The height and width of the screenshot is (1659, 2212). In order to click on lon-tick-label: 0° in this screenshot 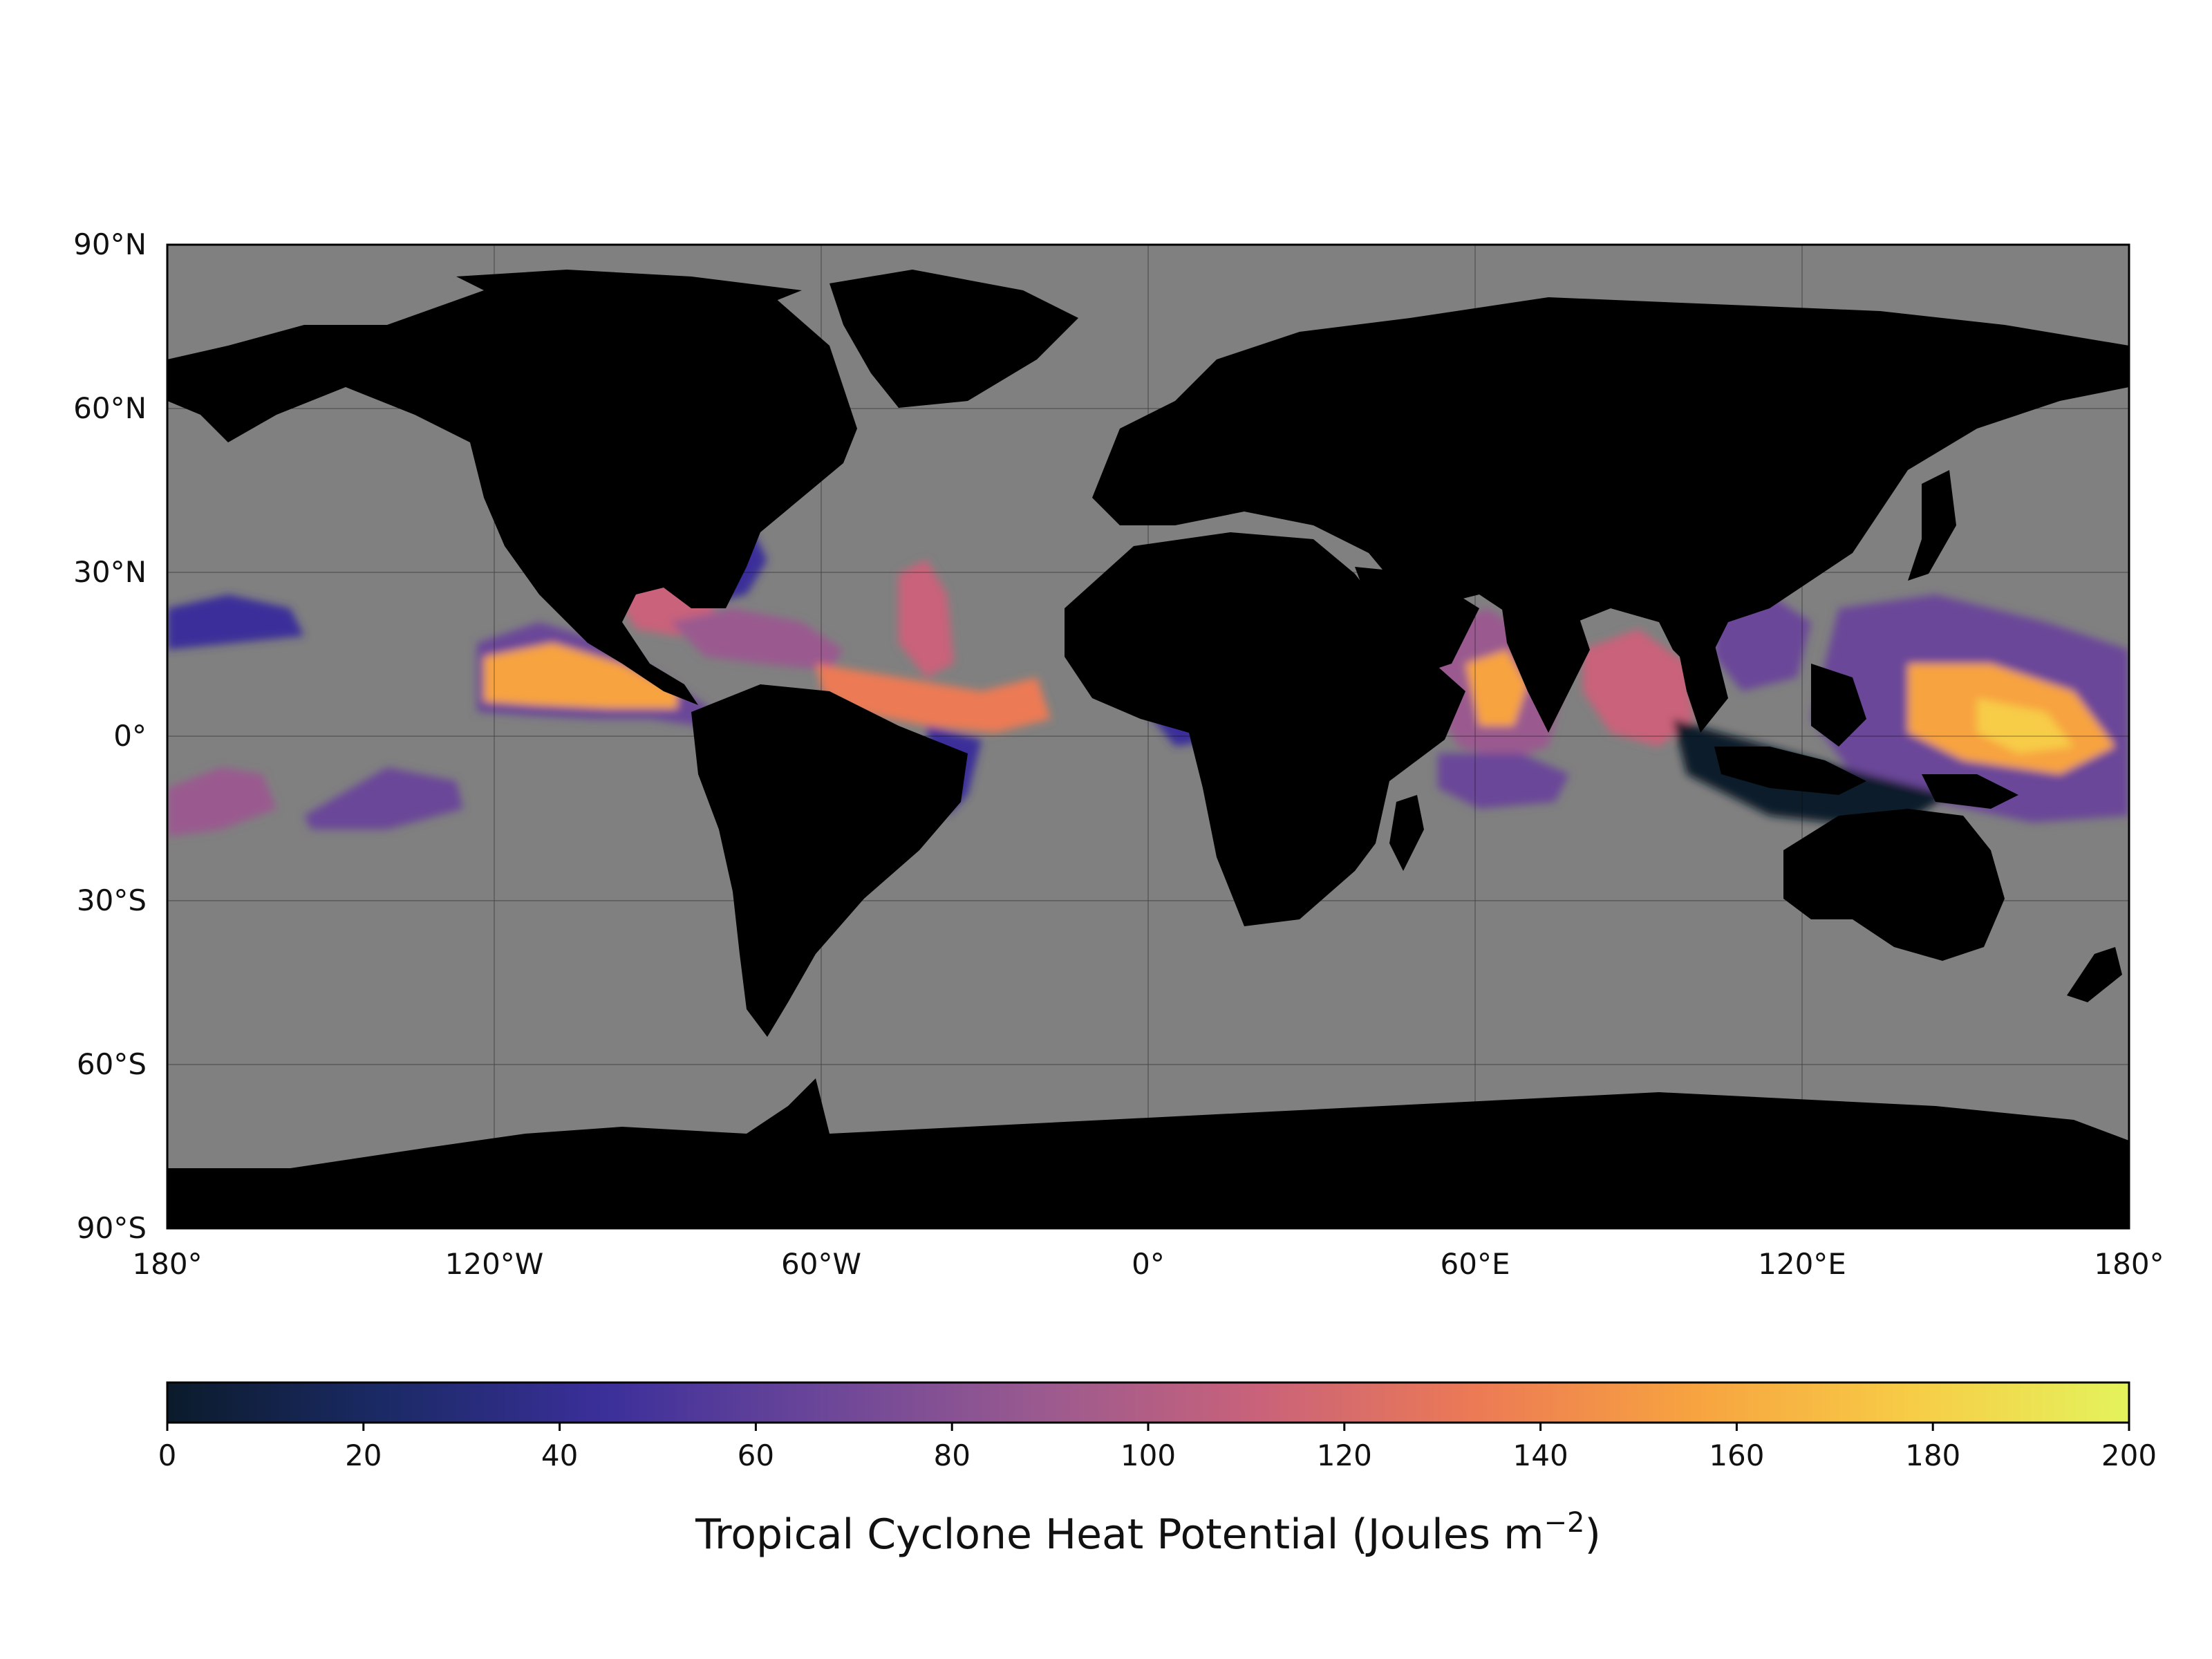, I will do `click(1148, 1264)`.